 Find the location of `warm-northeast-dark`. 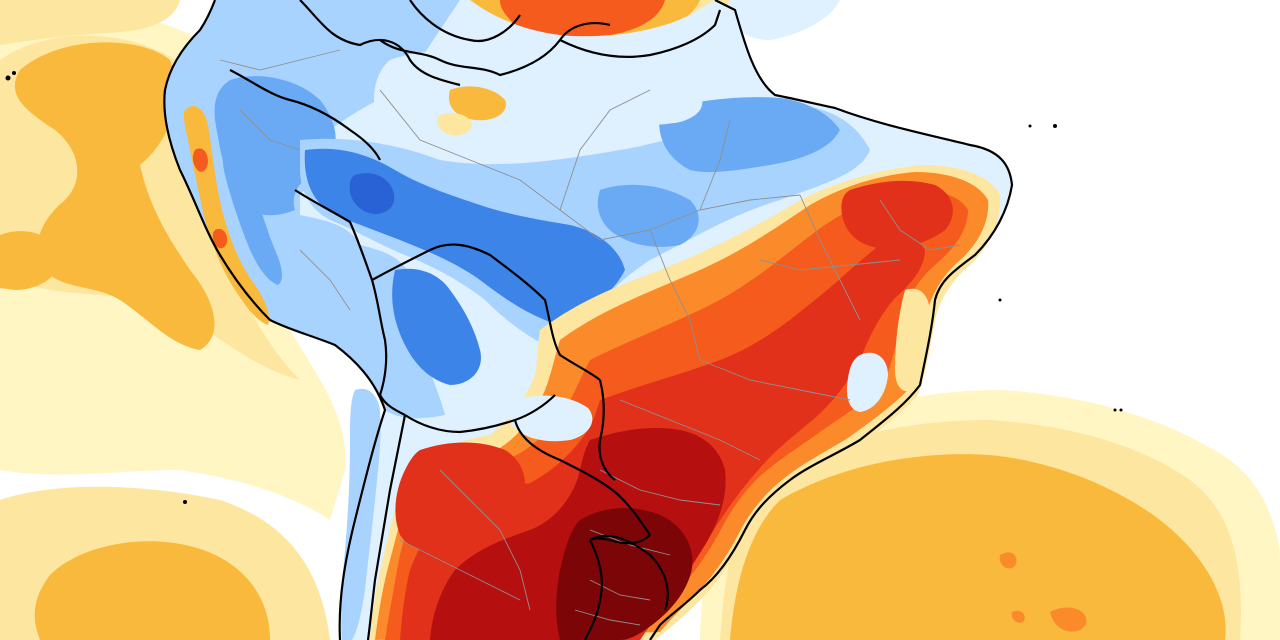

warm-northeast-dark is located at coordinates (897, 214).